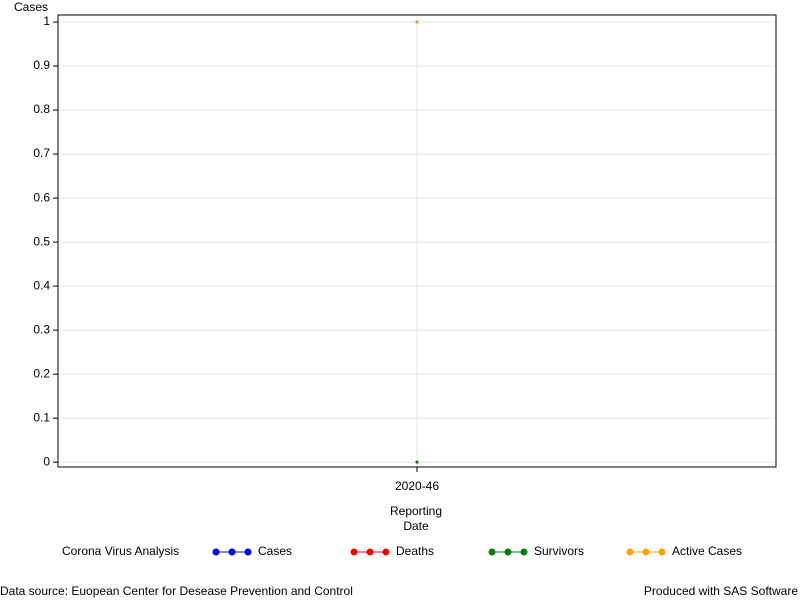 The image size is (800, 600). I want to click on y-tick-label: 0.3, so click(41, 329).